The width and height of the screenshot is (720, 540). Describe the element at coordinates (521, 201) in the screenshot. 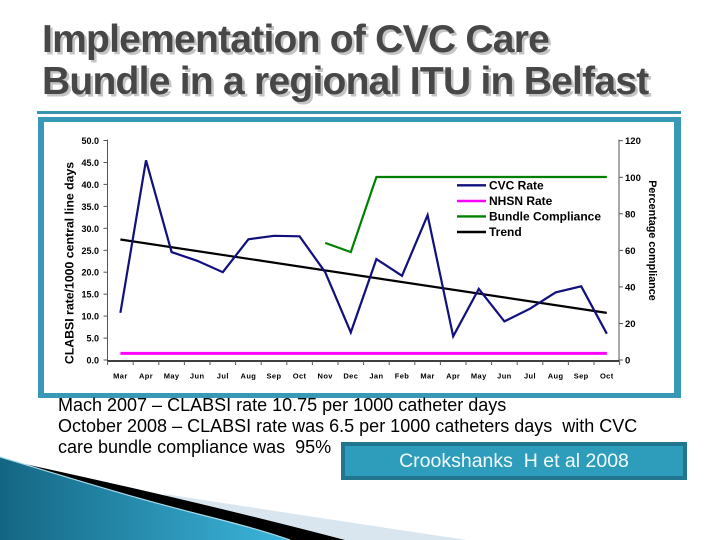

I see `svg-text: NHSN Rate` at that location.